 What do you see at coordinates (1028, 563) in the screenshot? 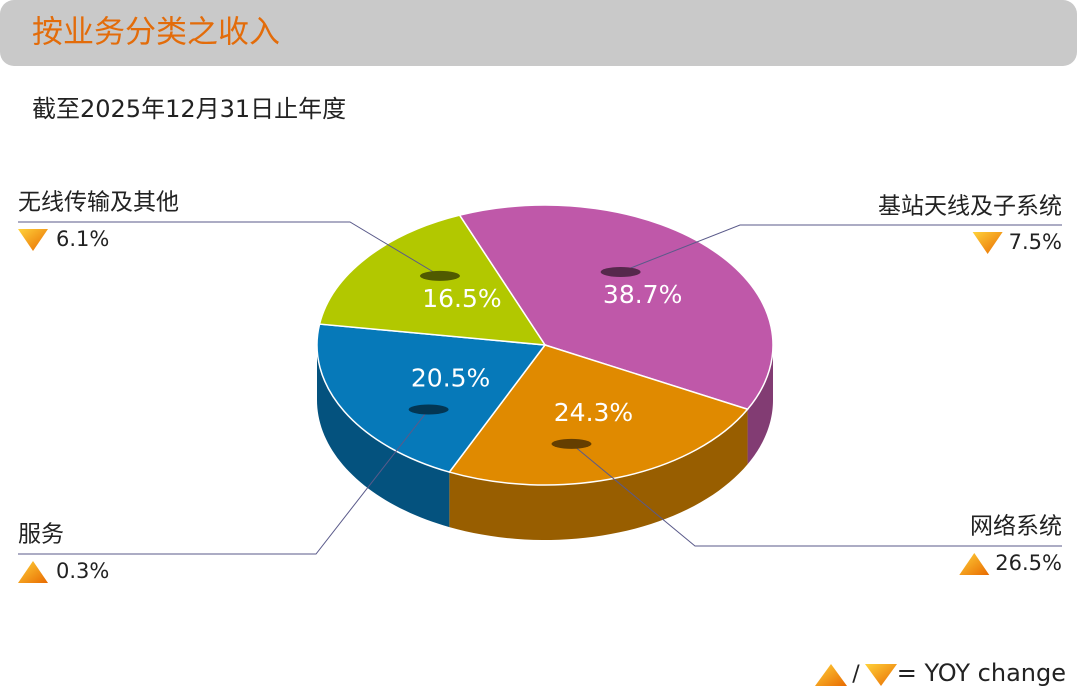
I see `yoy-label: 26.5%` at bounding box center [1028, 563].